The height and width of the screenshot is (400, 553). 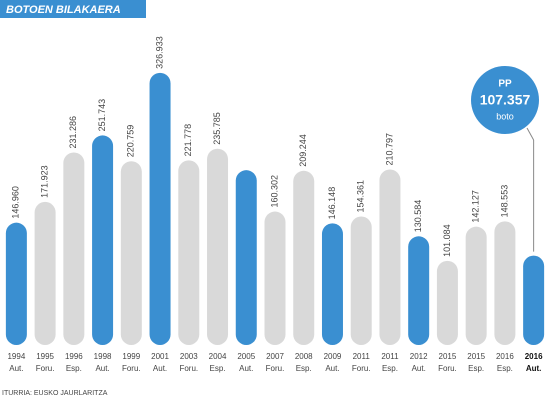 I want to click on x-tick-label: 1994, so click(x=16, y=356).